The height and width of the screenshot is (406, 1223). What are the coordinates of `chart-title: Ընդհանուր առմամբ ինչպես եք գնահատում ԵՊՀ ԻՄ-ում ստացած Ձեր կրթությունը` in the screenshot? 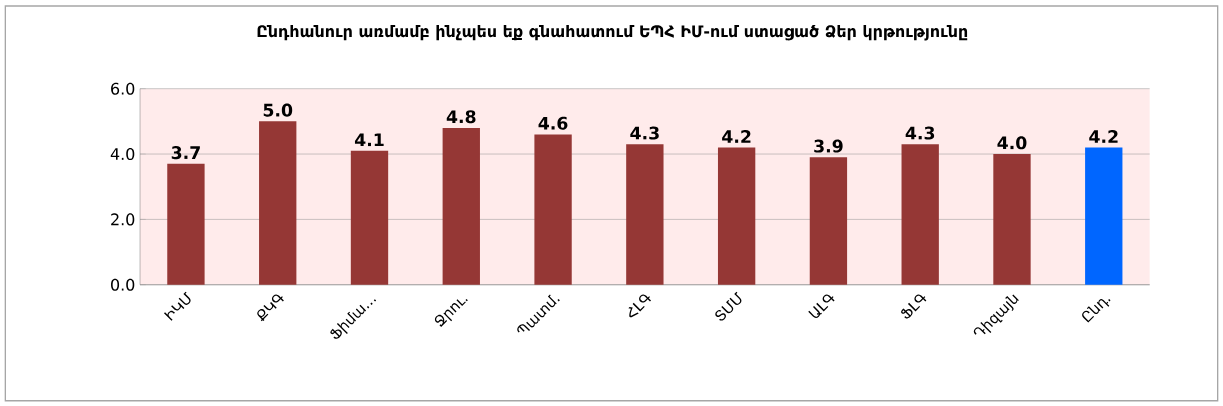 It's located at (612, 32).